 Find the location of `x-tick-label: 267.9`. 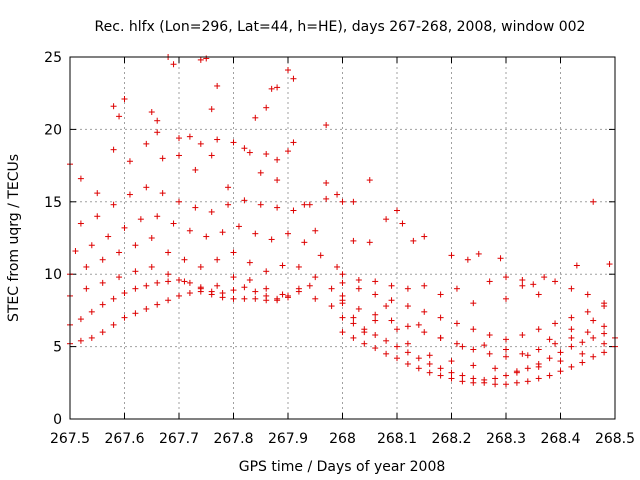

x-tick-label: 267.9 is located at coordinates (288, 439).